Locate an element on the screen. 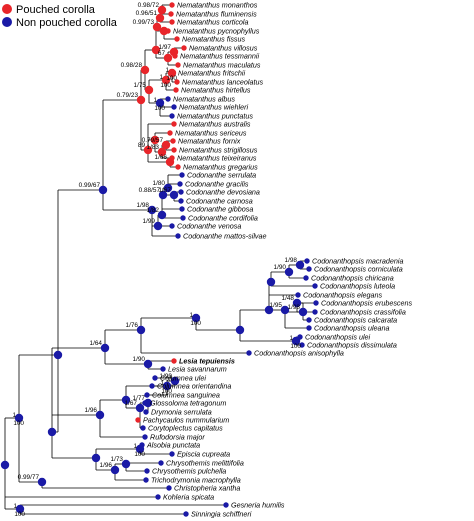 This screenshot has height=521, width=474. taxon-label: Nematanthus australis is located at coordinates (215, 124).